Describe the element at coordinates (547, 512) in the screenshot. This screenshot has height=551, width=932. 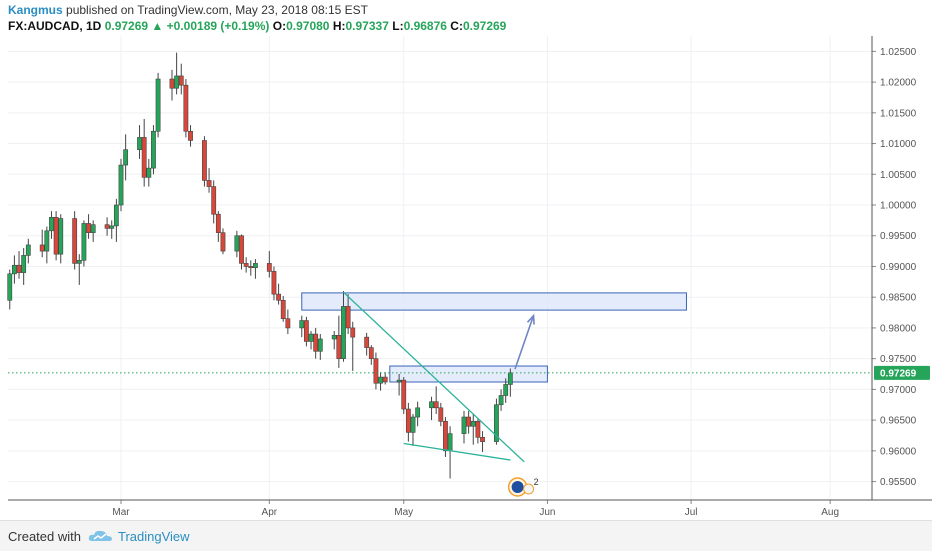
I see `x-tick-label: Jun` at that location.